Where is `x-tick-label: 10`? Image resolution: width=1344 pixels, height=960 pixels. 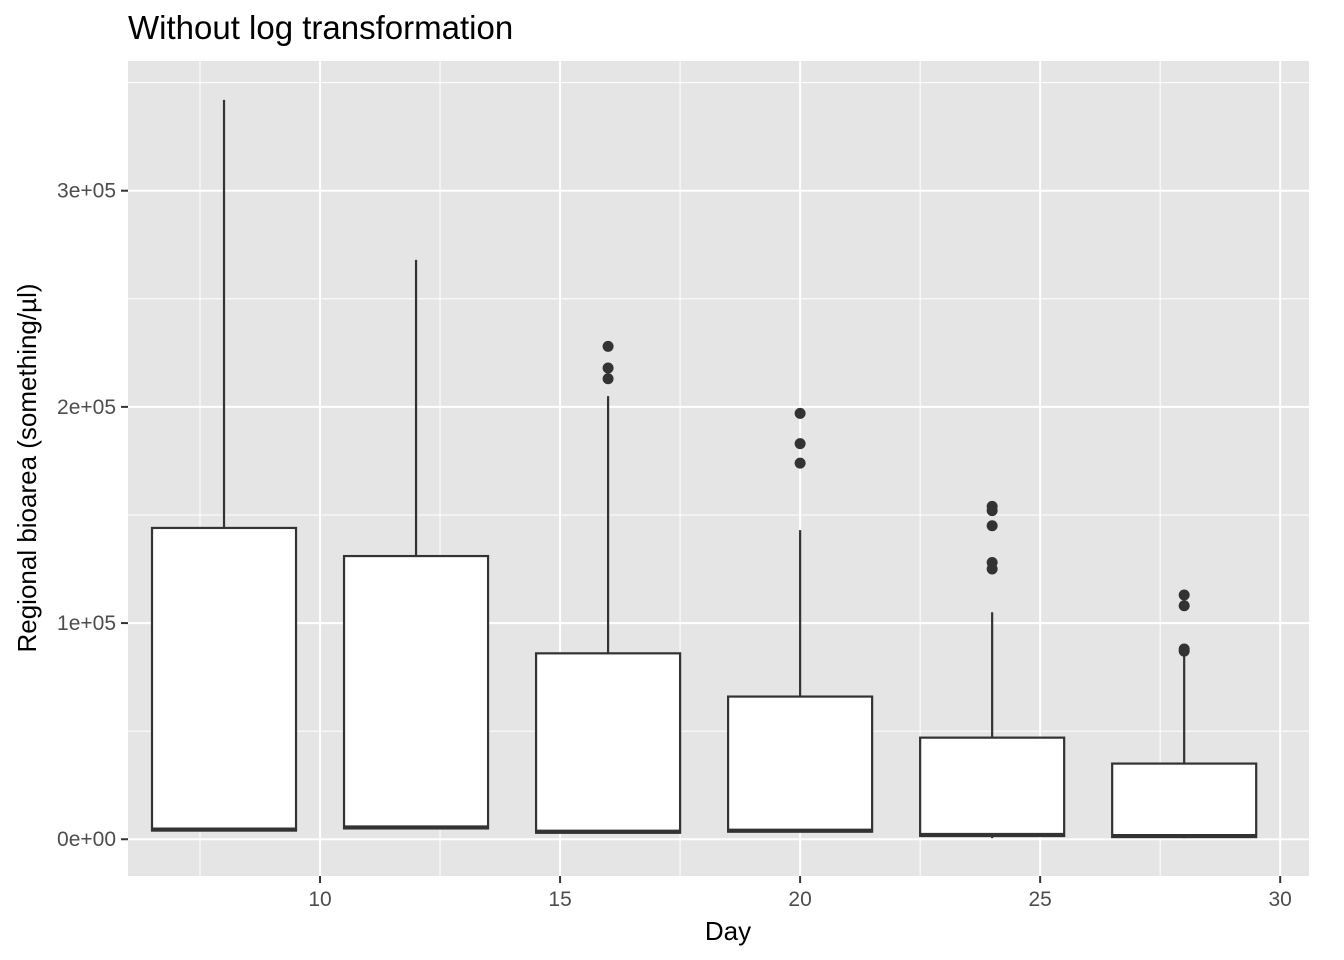 x-tick-label: 10 is located at coordinates (319, 899).